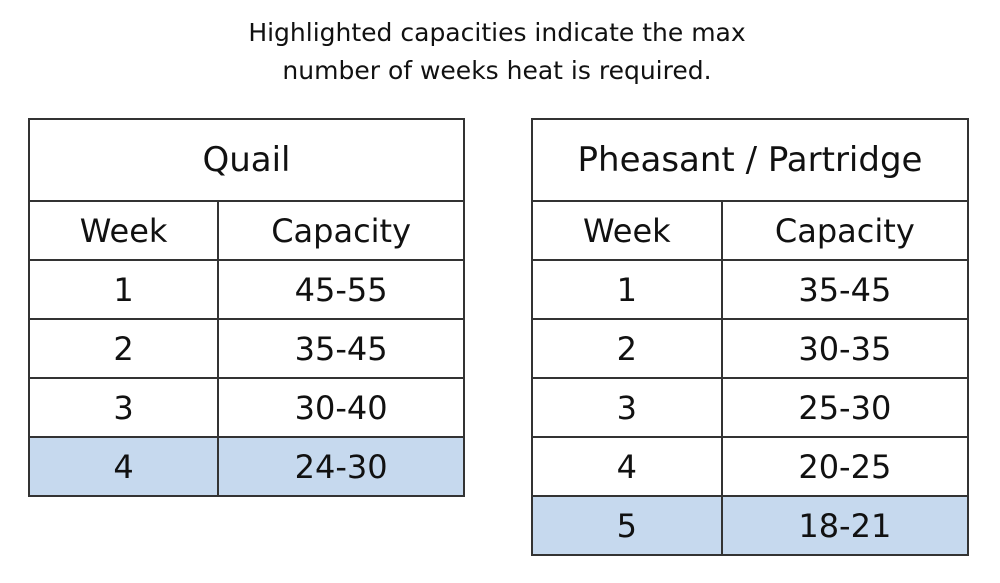  I want to click on cell: 30-35, so click(845, 348).